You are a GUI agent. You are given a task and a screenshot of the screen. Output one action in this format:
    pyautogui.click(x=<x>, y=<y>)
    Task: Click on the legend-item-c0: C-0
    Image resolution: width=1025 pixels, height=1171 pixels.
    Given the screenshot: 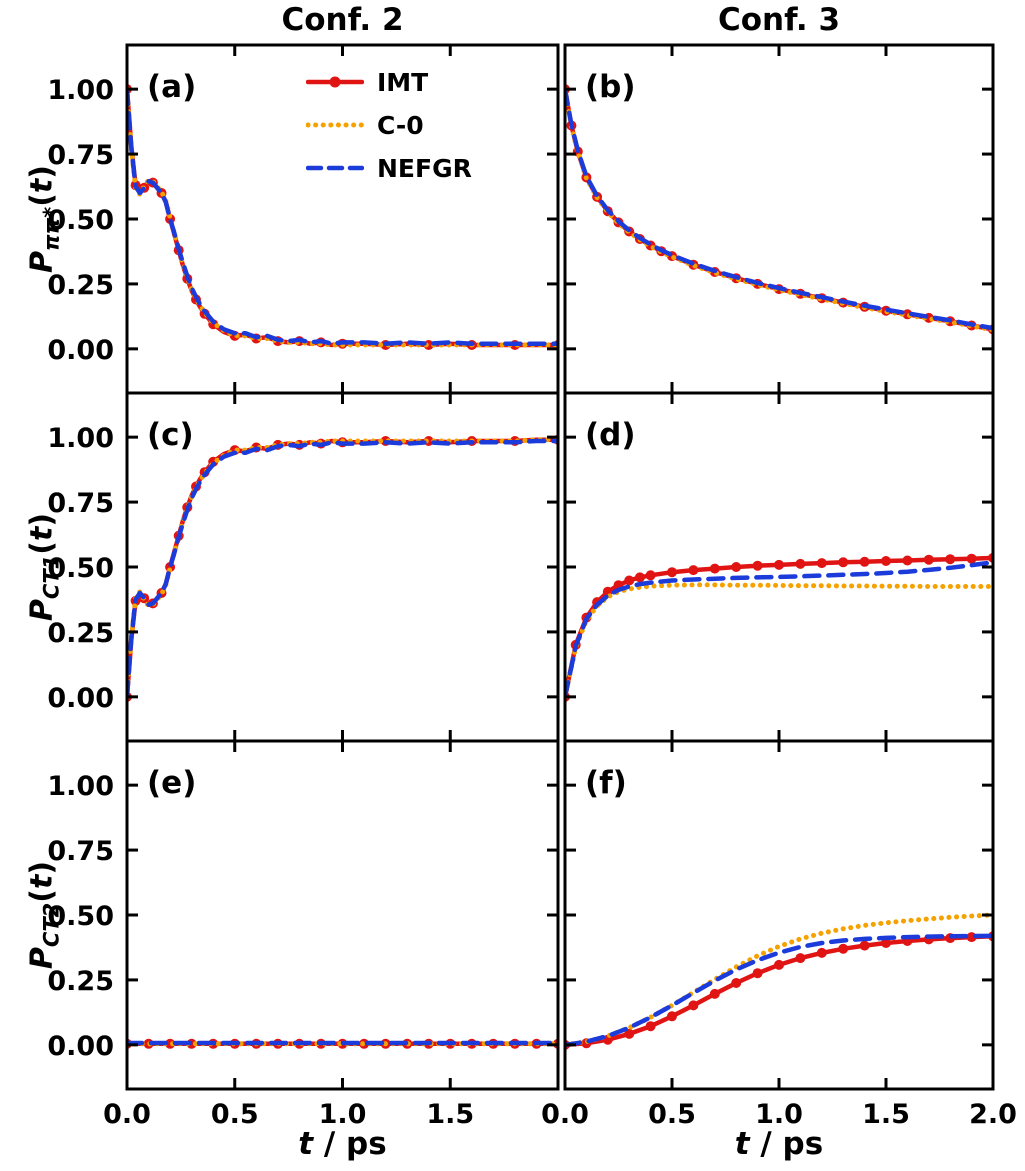 What is the action you would take?
    pyautogui.click(x=389, y=125)
    